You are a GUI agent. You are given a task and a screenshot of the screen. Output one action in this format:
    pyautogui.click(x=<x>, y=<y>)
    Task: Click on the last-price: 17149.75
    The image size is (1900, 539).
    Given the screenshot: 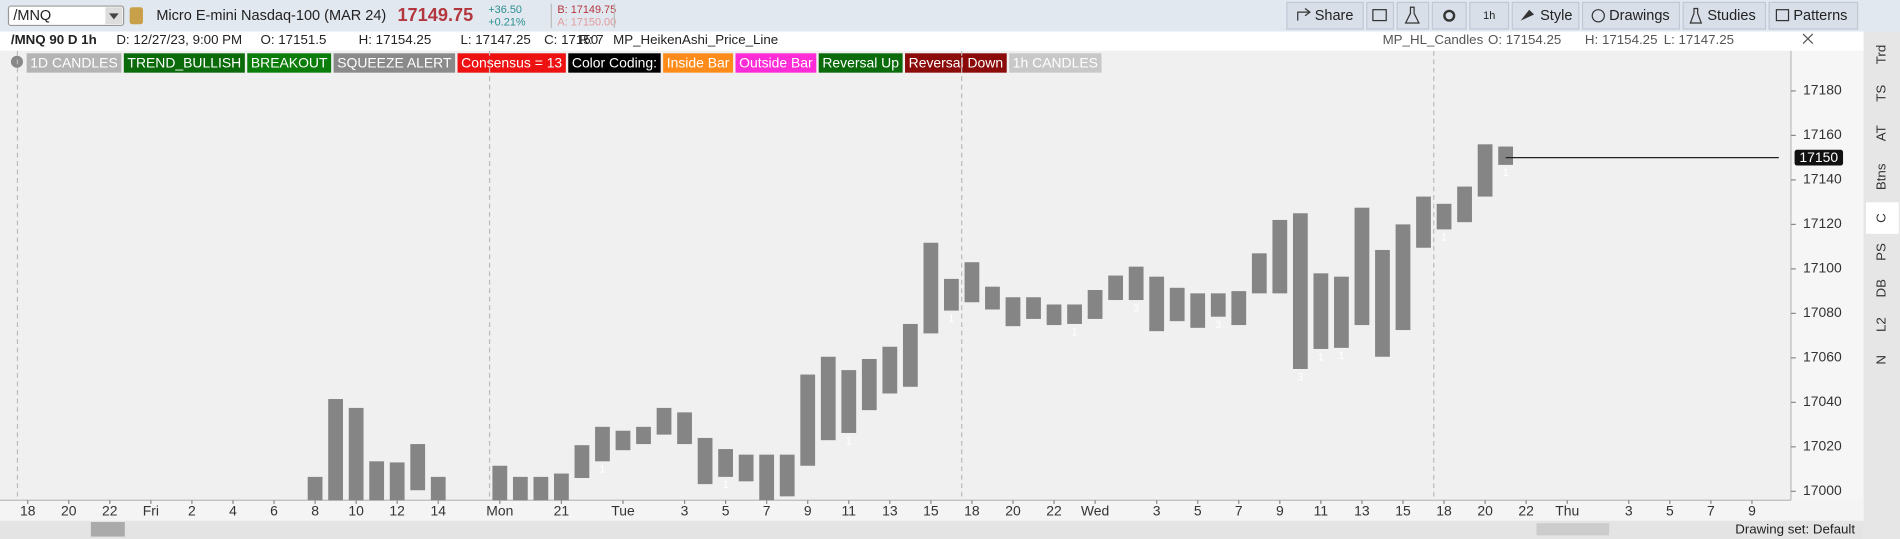 What is the action you would take?
    pyautogui.click(x=435, y=15)
    